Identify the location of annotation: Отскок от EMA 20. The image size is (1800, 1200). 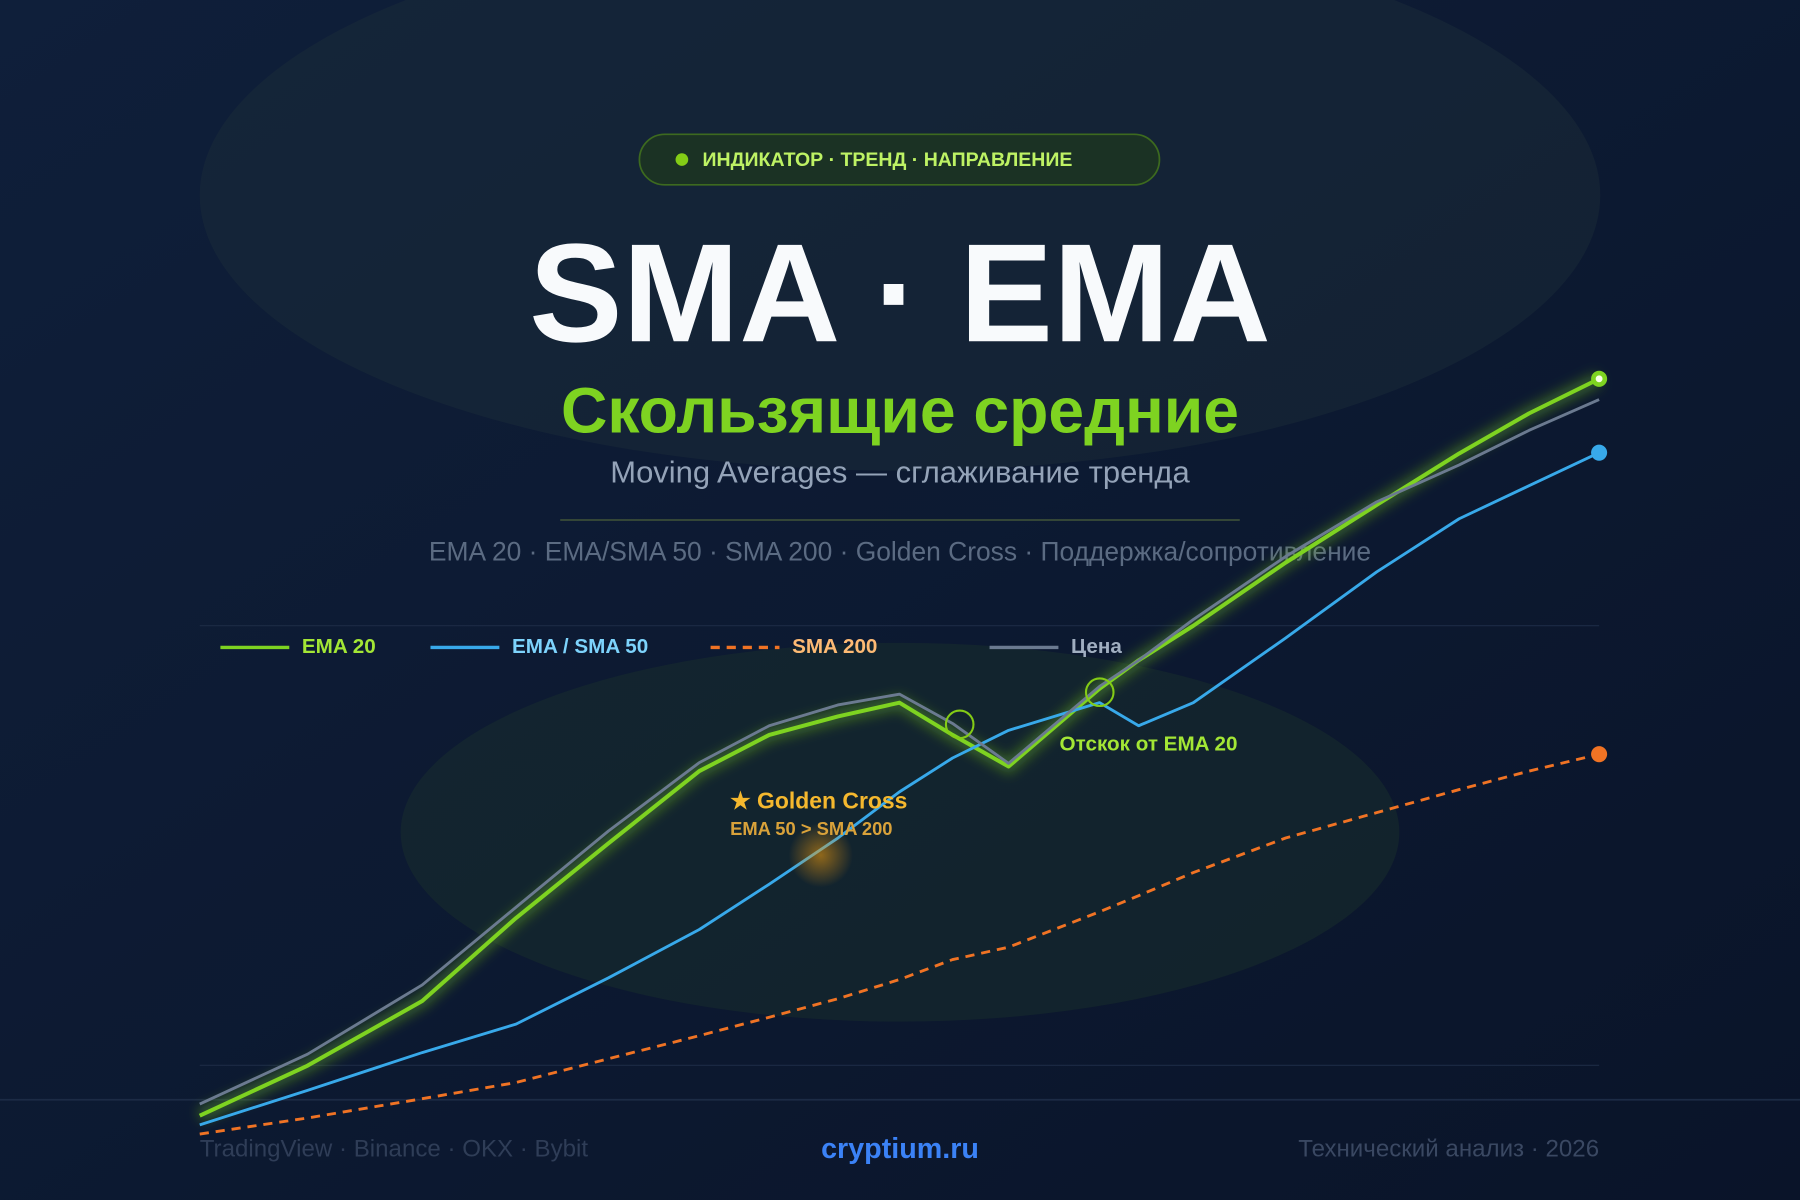
(1149, 743).